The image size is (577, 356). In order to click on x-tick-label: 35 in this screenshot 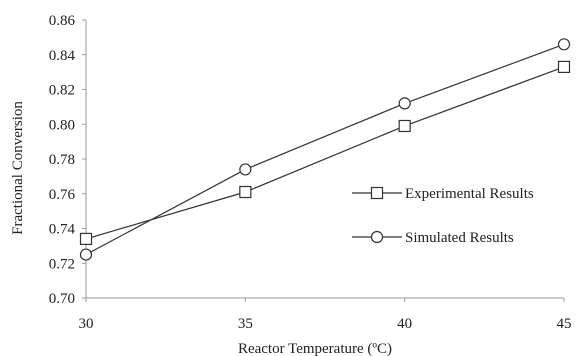, I will do `click(245, 324)`.